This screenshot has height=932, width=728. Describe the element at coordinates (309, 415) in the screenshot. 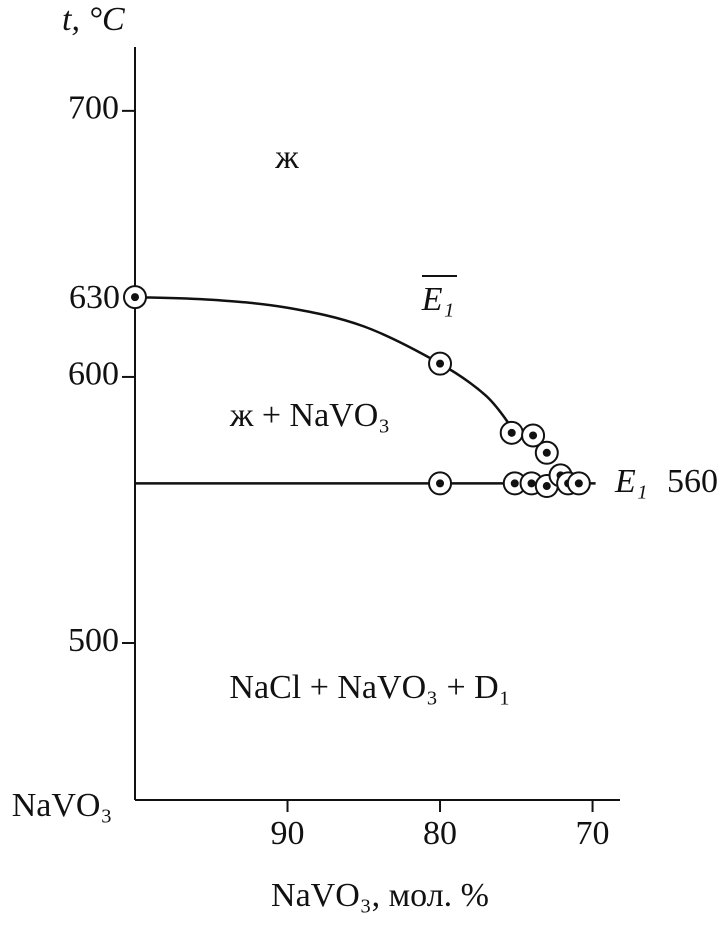

I see `annotation: ж + NaVO₃` at that location.